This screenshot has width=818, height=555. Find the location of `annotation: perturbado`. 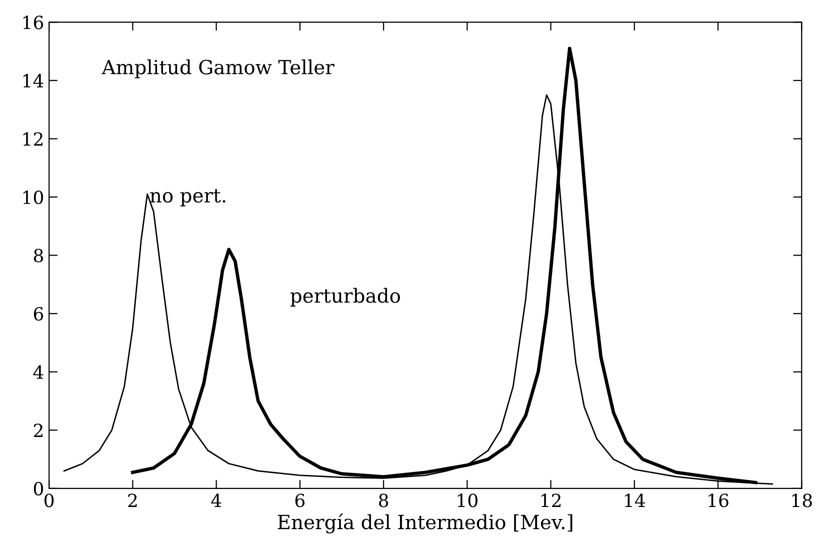

annotation: perturbado is located at coordinates (345, 297).